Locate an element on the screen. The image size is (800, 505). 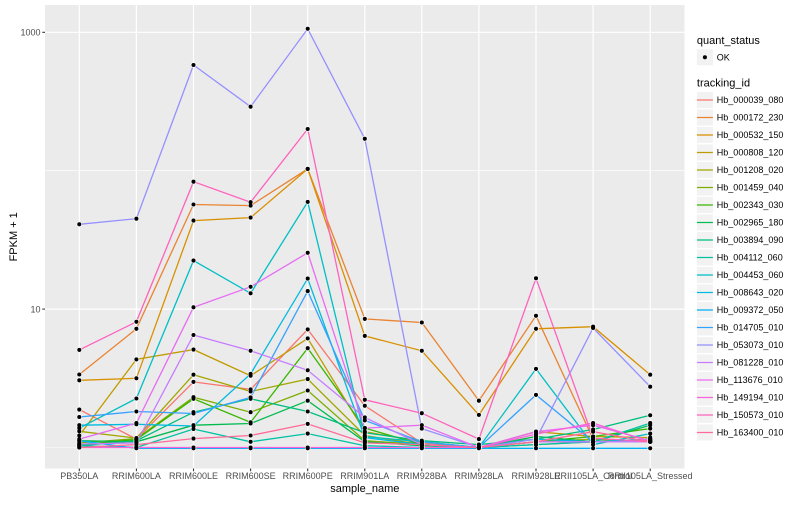
svg-text: Hb_000532_150 is located at coordinates (750, 135).